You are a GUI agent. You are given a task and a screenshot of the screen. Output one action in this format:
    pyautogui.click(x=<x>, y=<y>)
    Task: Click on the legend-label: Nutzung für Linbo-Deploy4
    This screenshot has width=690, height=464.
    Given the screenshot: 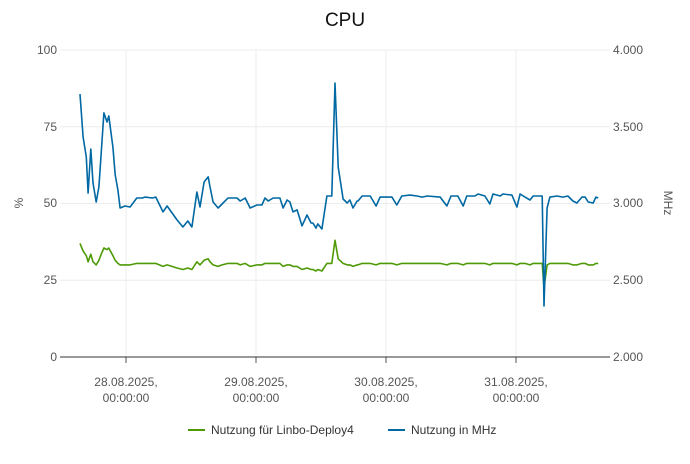 What is the action you would take?
    pyautogui.click(x=282, y=430)
    